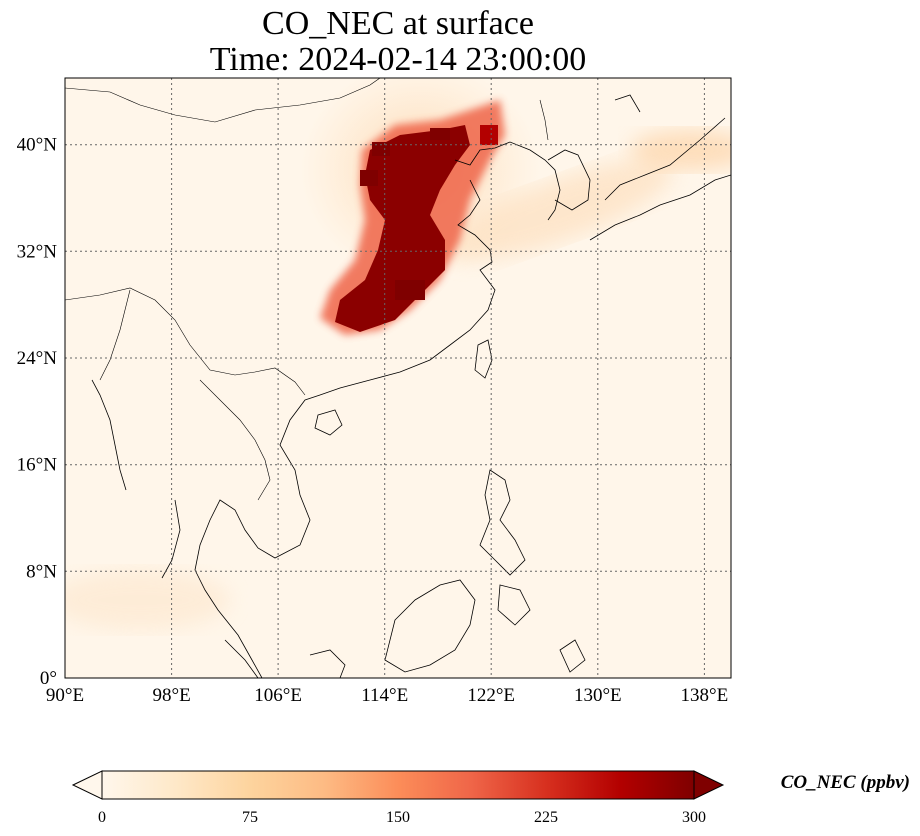 The height and width of the screenshot is (836, 920). I want to click on x-tick-label: 90°E, so click(65, 695).